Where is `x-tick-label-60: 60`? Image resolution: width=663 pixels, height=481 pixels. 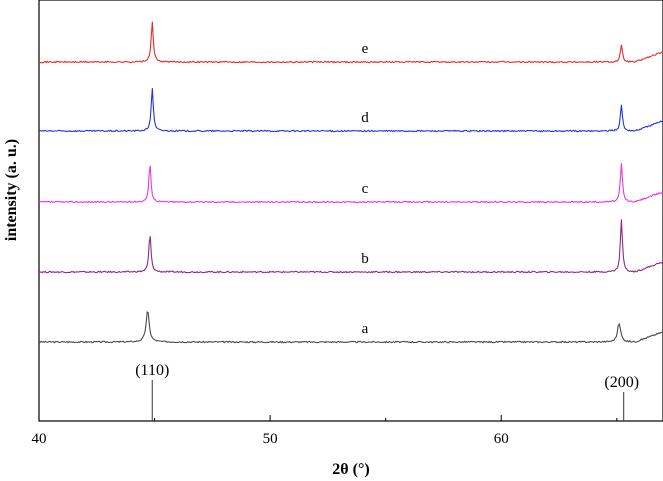
x-tick-label-60: 60 is located at coordinates (501, 439).